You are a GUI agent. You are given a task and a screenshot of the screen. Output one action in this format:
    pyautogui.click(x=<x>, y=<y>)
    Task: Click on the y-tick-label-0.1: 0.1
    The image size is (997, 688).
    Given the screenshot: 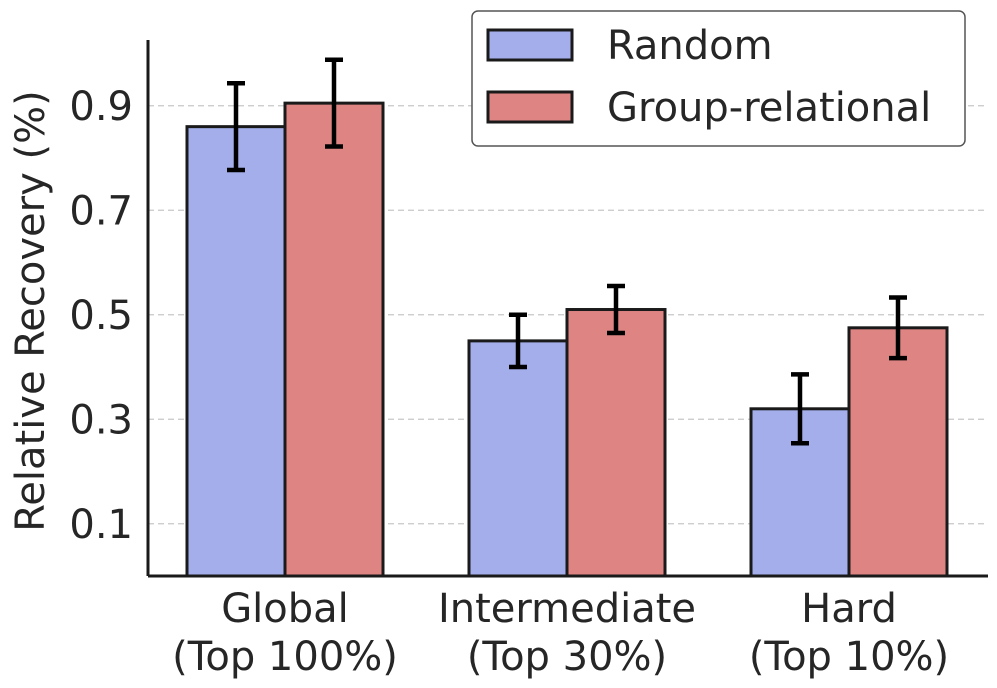 What is the action you would take?
    pyautogui.click(x=101, y=525)
    